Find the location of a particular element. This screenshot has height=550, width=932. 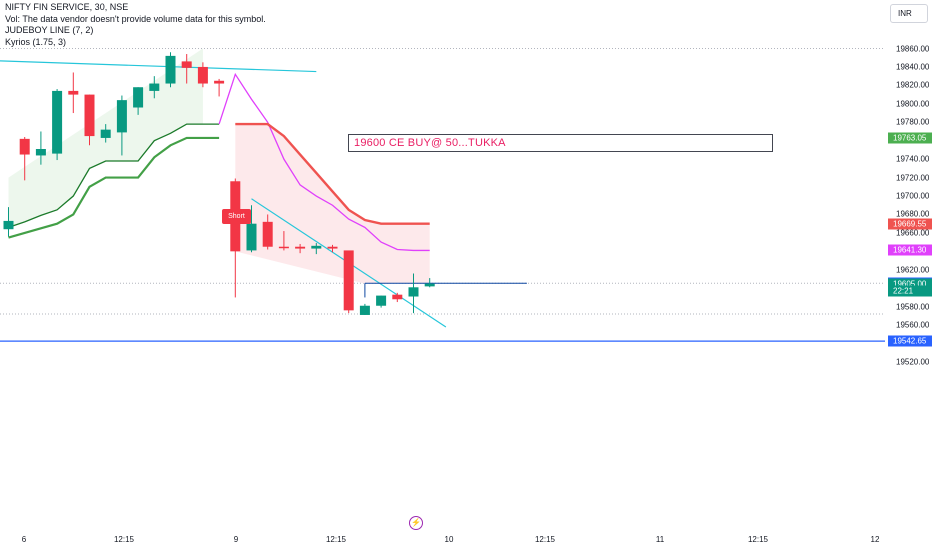

y-tick-label: 19580.00 is located at coordinates (913, 307).